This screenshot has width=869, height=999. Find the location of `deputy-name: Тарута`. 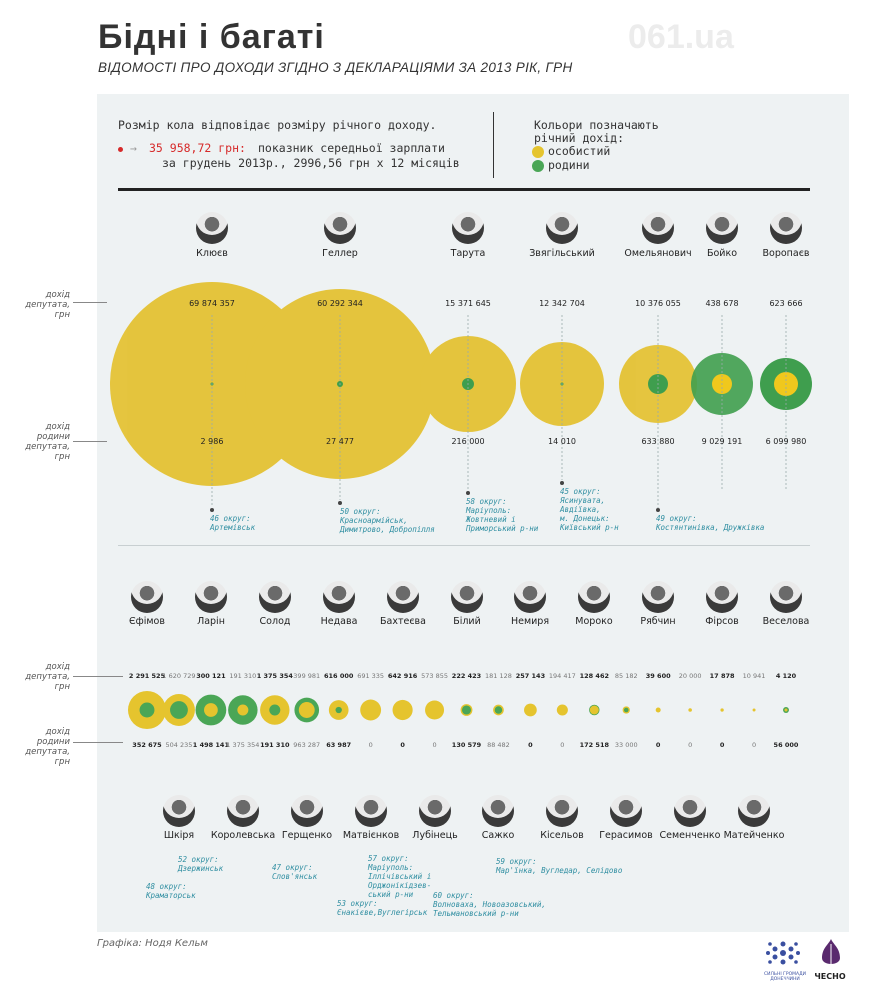

deputy-name: Тарута is located at coordinates (468, 253).